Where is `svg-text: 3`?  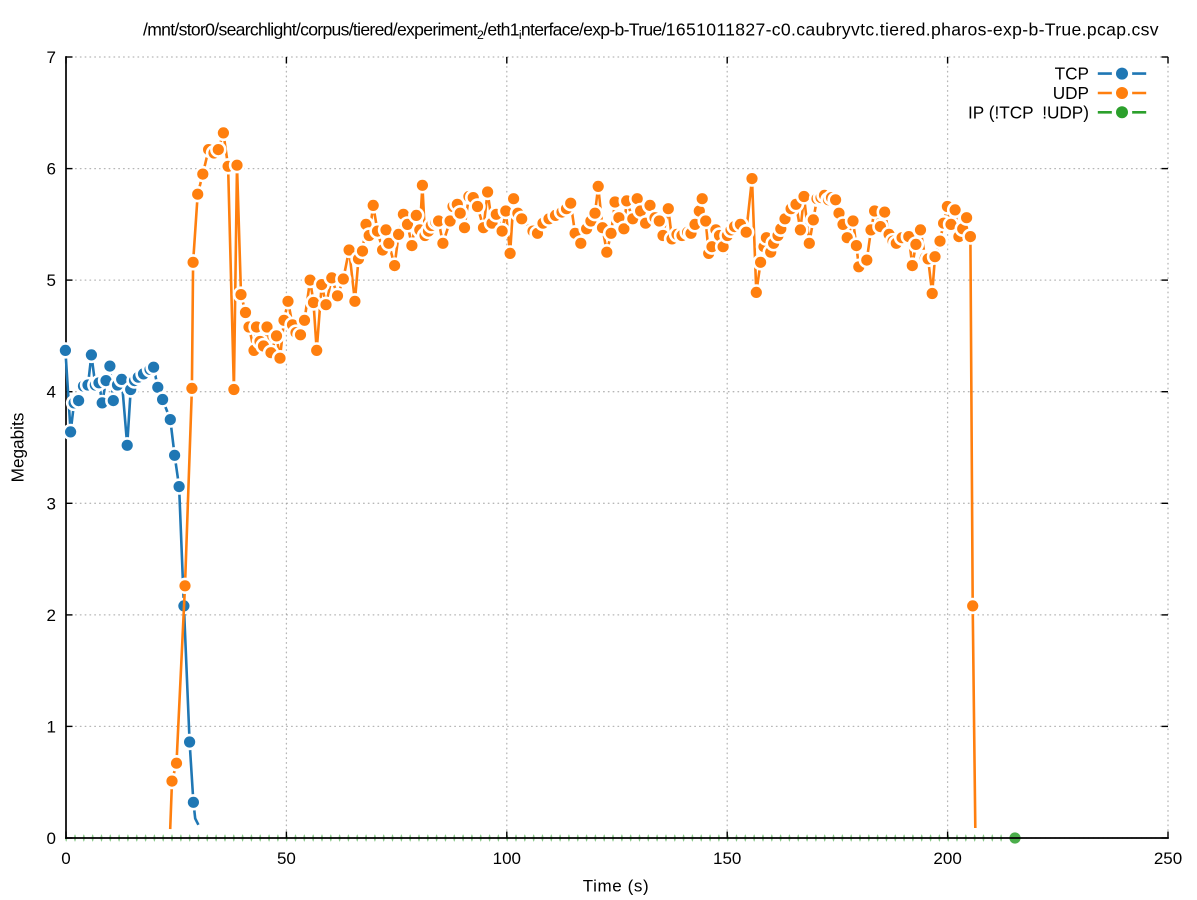 svg-text: 3 is located at coordinates (51, 503).